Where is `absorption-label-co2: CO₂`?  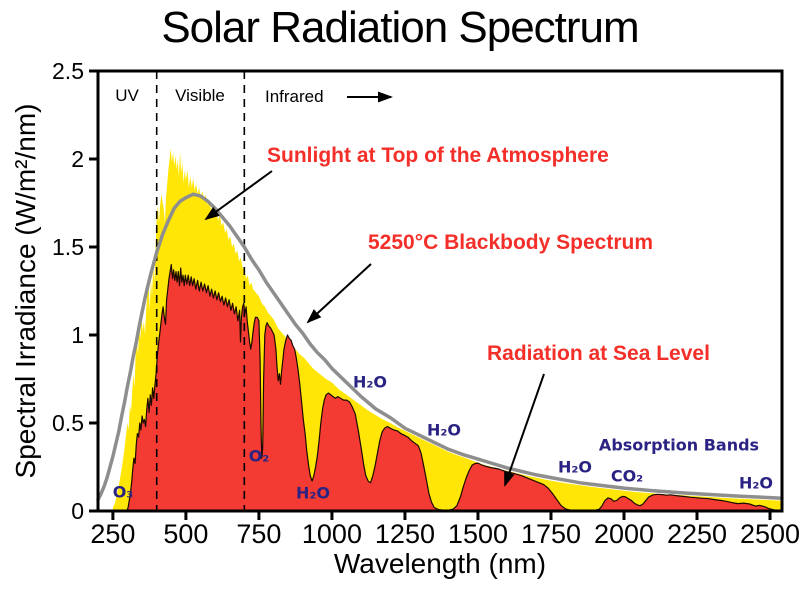 absorption-label-co2: CO₂ is located at coordinates (627, 476).